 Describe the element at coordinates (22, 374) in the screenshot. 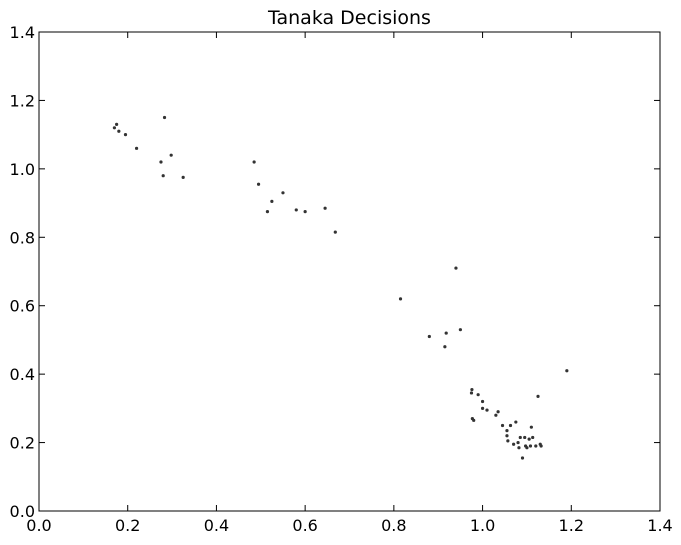

I see `y-tick-label: 0.4` at that location.